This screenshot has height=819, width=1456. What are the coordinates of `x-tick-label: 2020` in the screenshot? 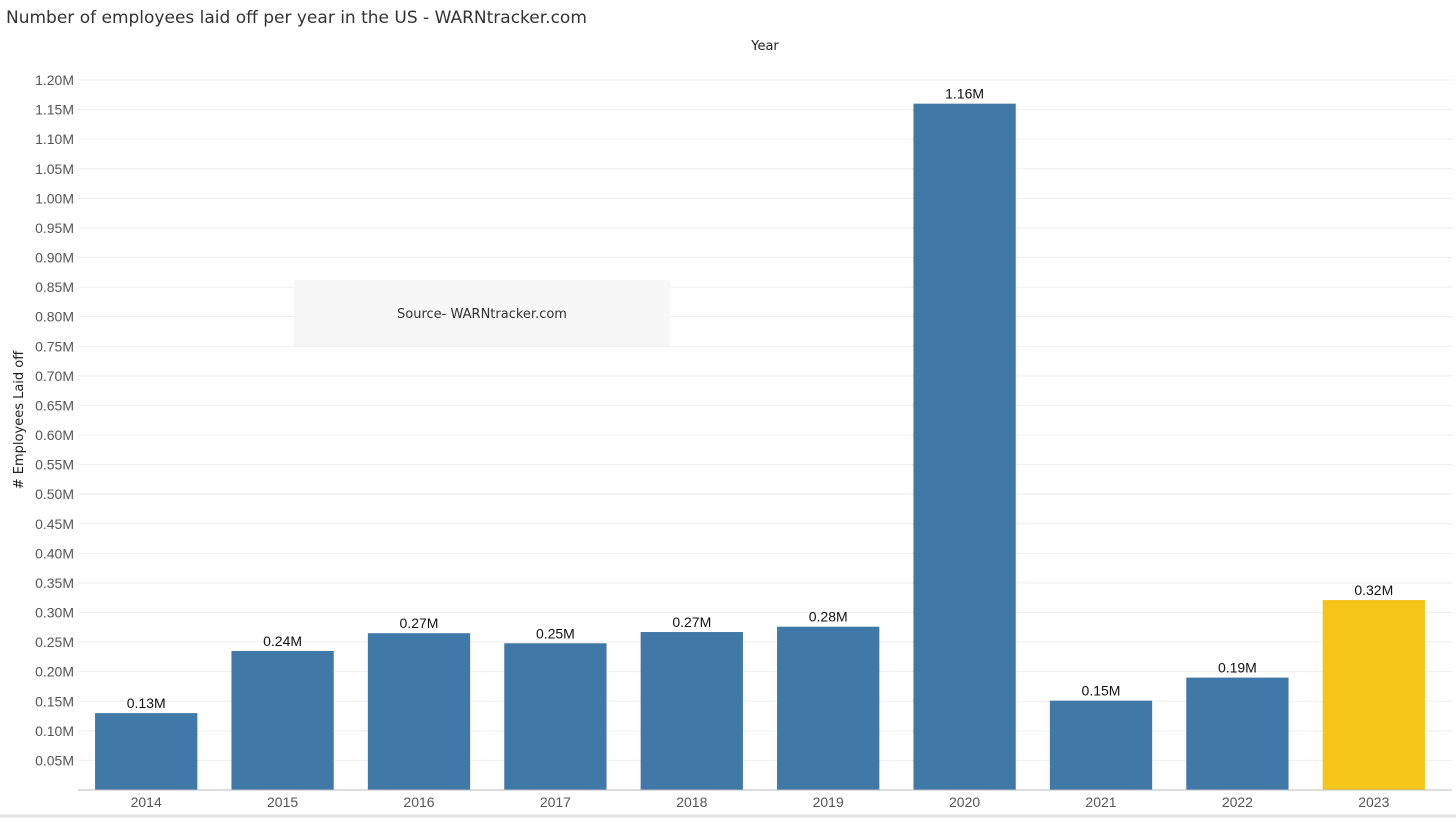 It's located at (964, 802).